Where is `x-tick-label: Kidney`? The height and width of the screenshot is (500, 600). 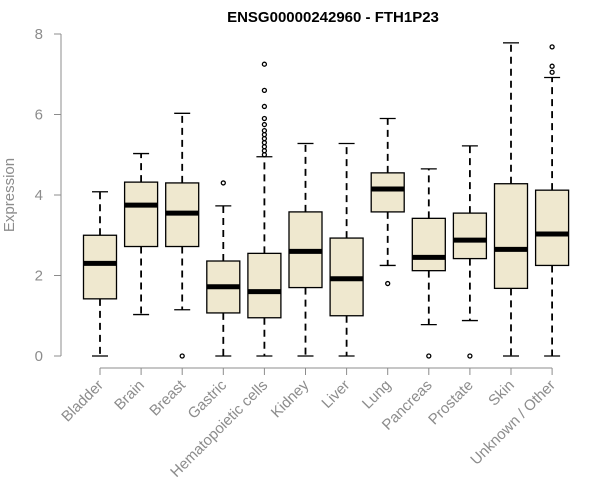 x-tick-label: Kidney is located at coordinates (290, 398).